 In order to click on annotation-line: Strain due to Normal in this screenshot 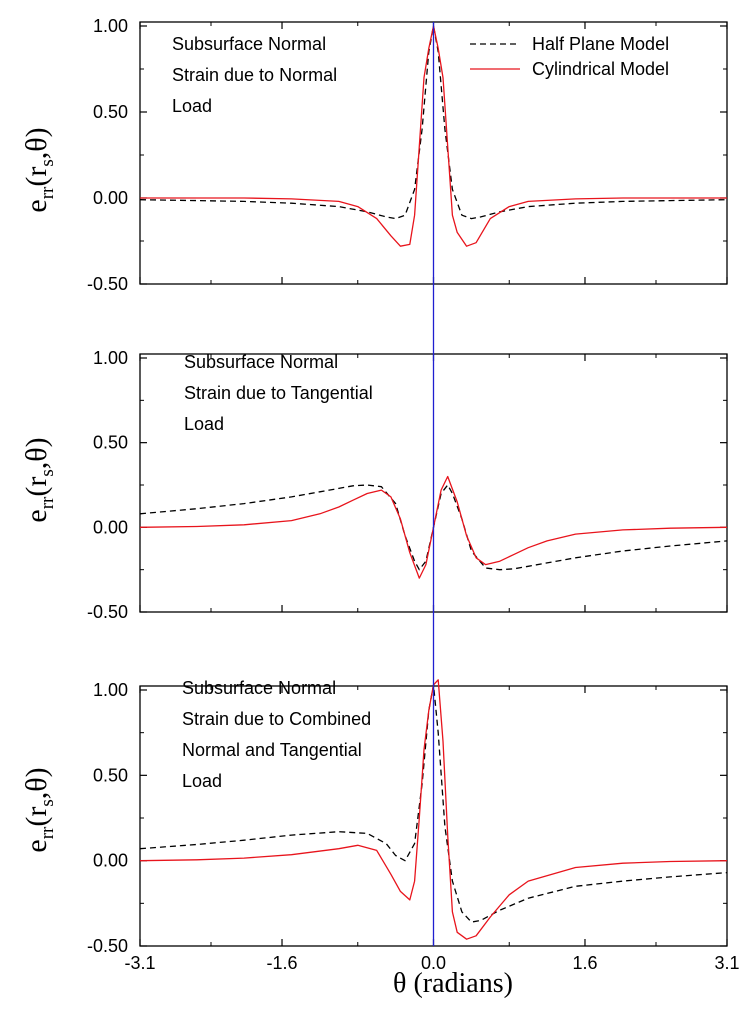, I will do `click(254, 75)`.